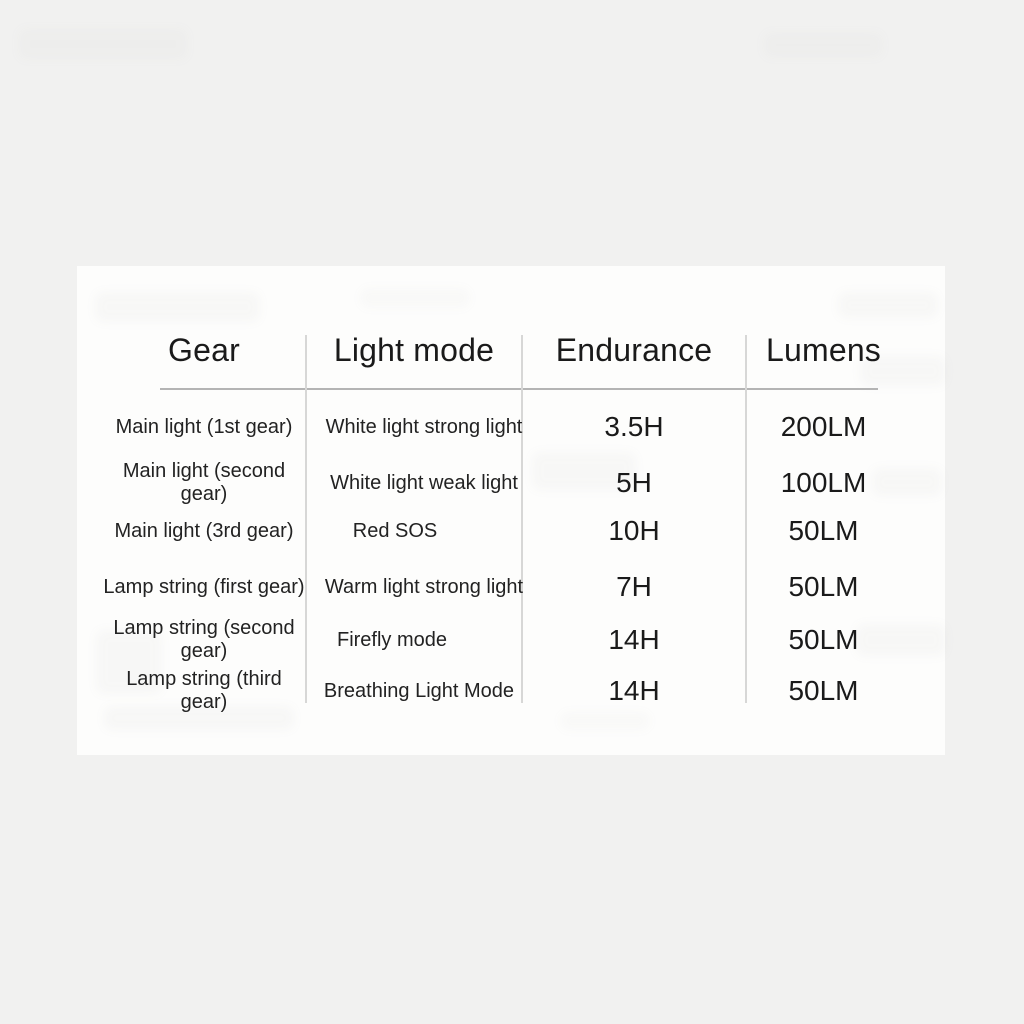 The height and width of the screenshot is (1024, 1024). Describe the element at coordinates (634, 586) in the screenshot. I see `endurance-cell: 7H` at that location.